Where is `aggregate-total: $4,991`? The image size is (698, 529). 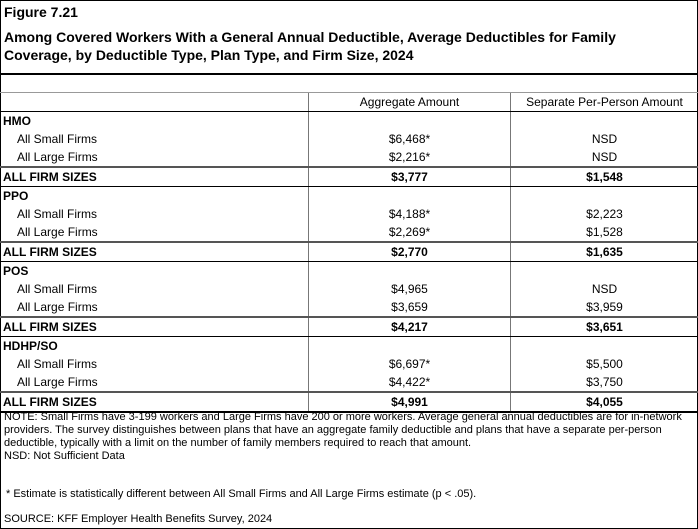 aggregate-total: $4,991 is located at coordinates (409, 402).